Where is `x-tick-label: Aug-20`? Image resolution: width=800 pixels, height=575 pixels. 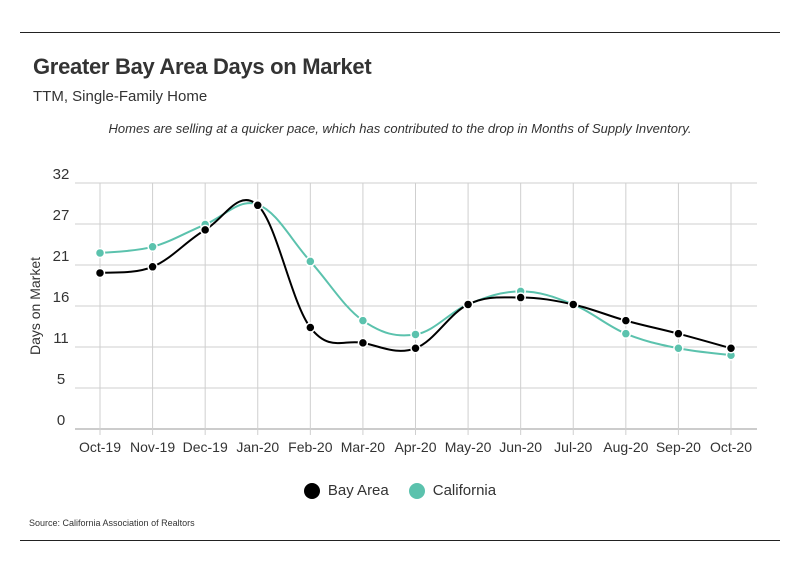
x-tick-label: Aug-20 is located at coordinates (625, 447).